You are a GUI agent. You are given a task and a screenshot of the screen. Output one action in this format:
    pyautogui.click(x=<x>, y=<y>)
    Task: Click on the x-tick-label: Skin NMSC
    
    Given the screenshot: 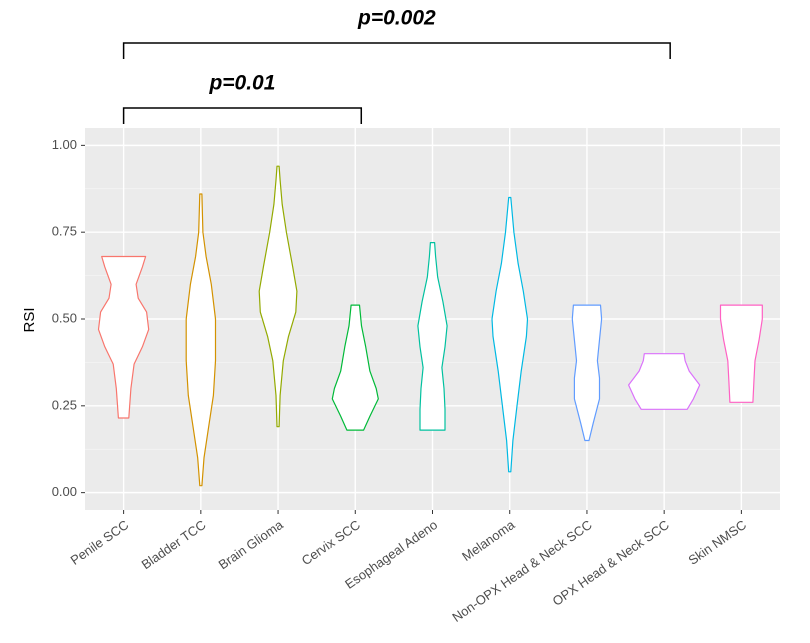 What is the action you would take?
    pyautogui.click(x=717, y=542)
    